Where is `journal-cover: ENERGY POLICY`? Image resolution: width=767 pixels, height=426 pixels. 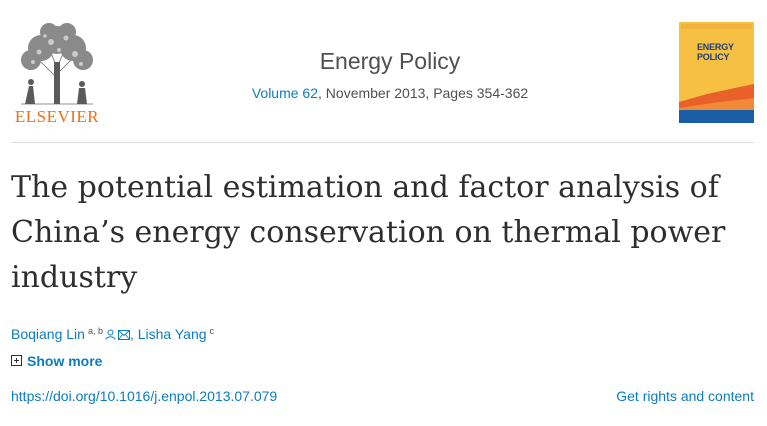
journal-cover: ENERGY POLICY is located at coordinates (716, 72).